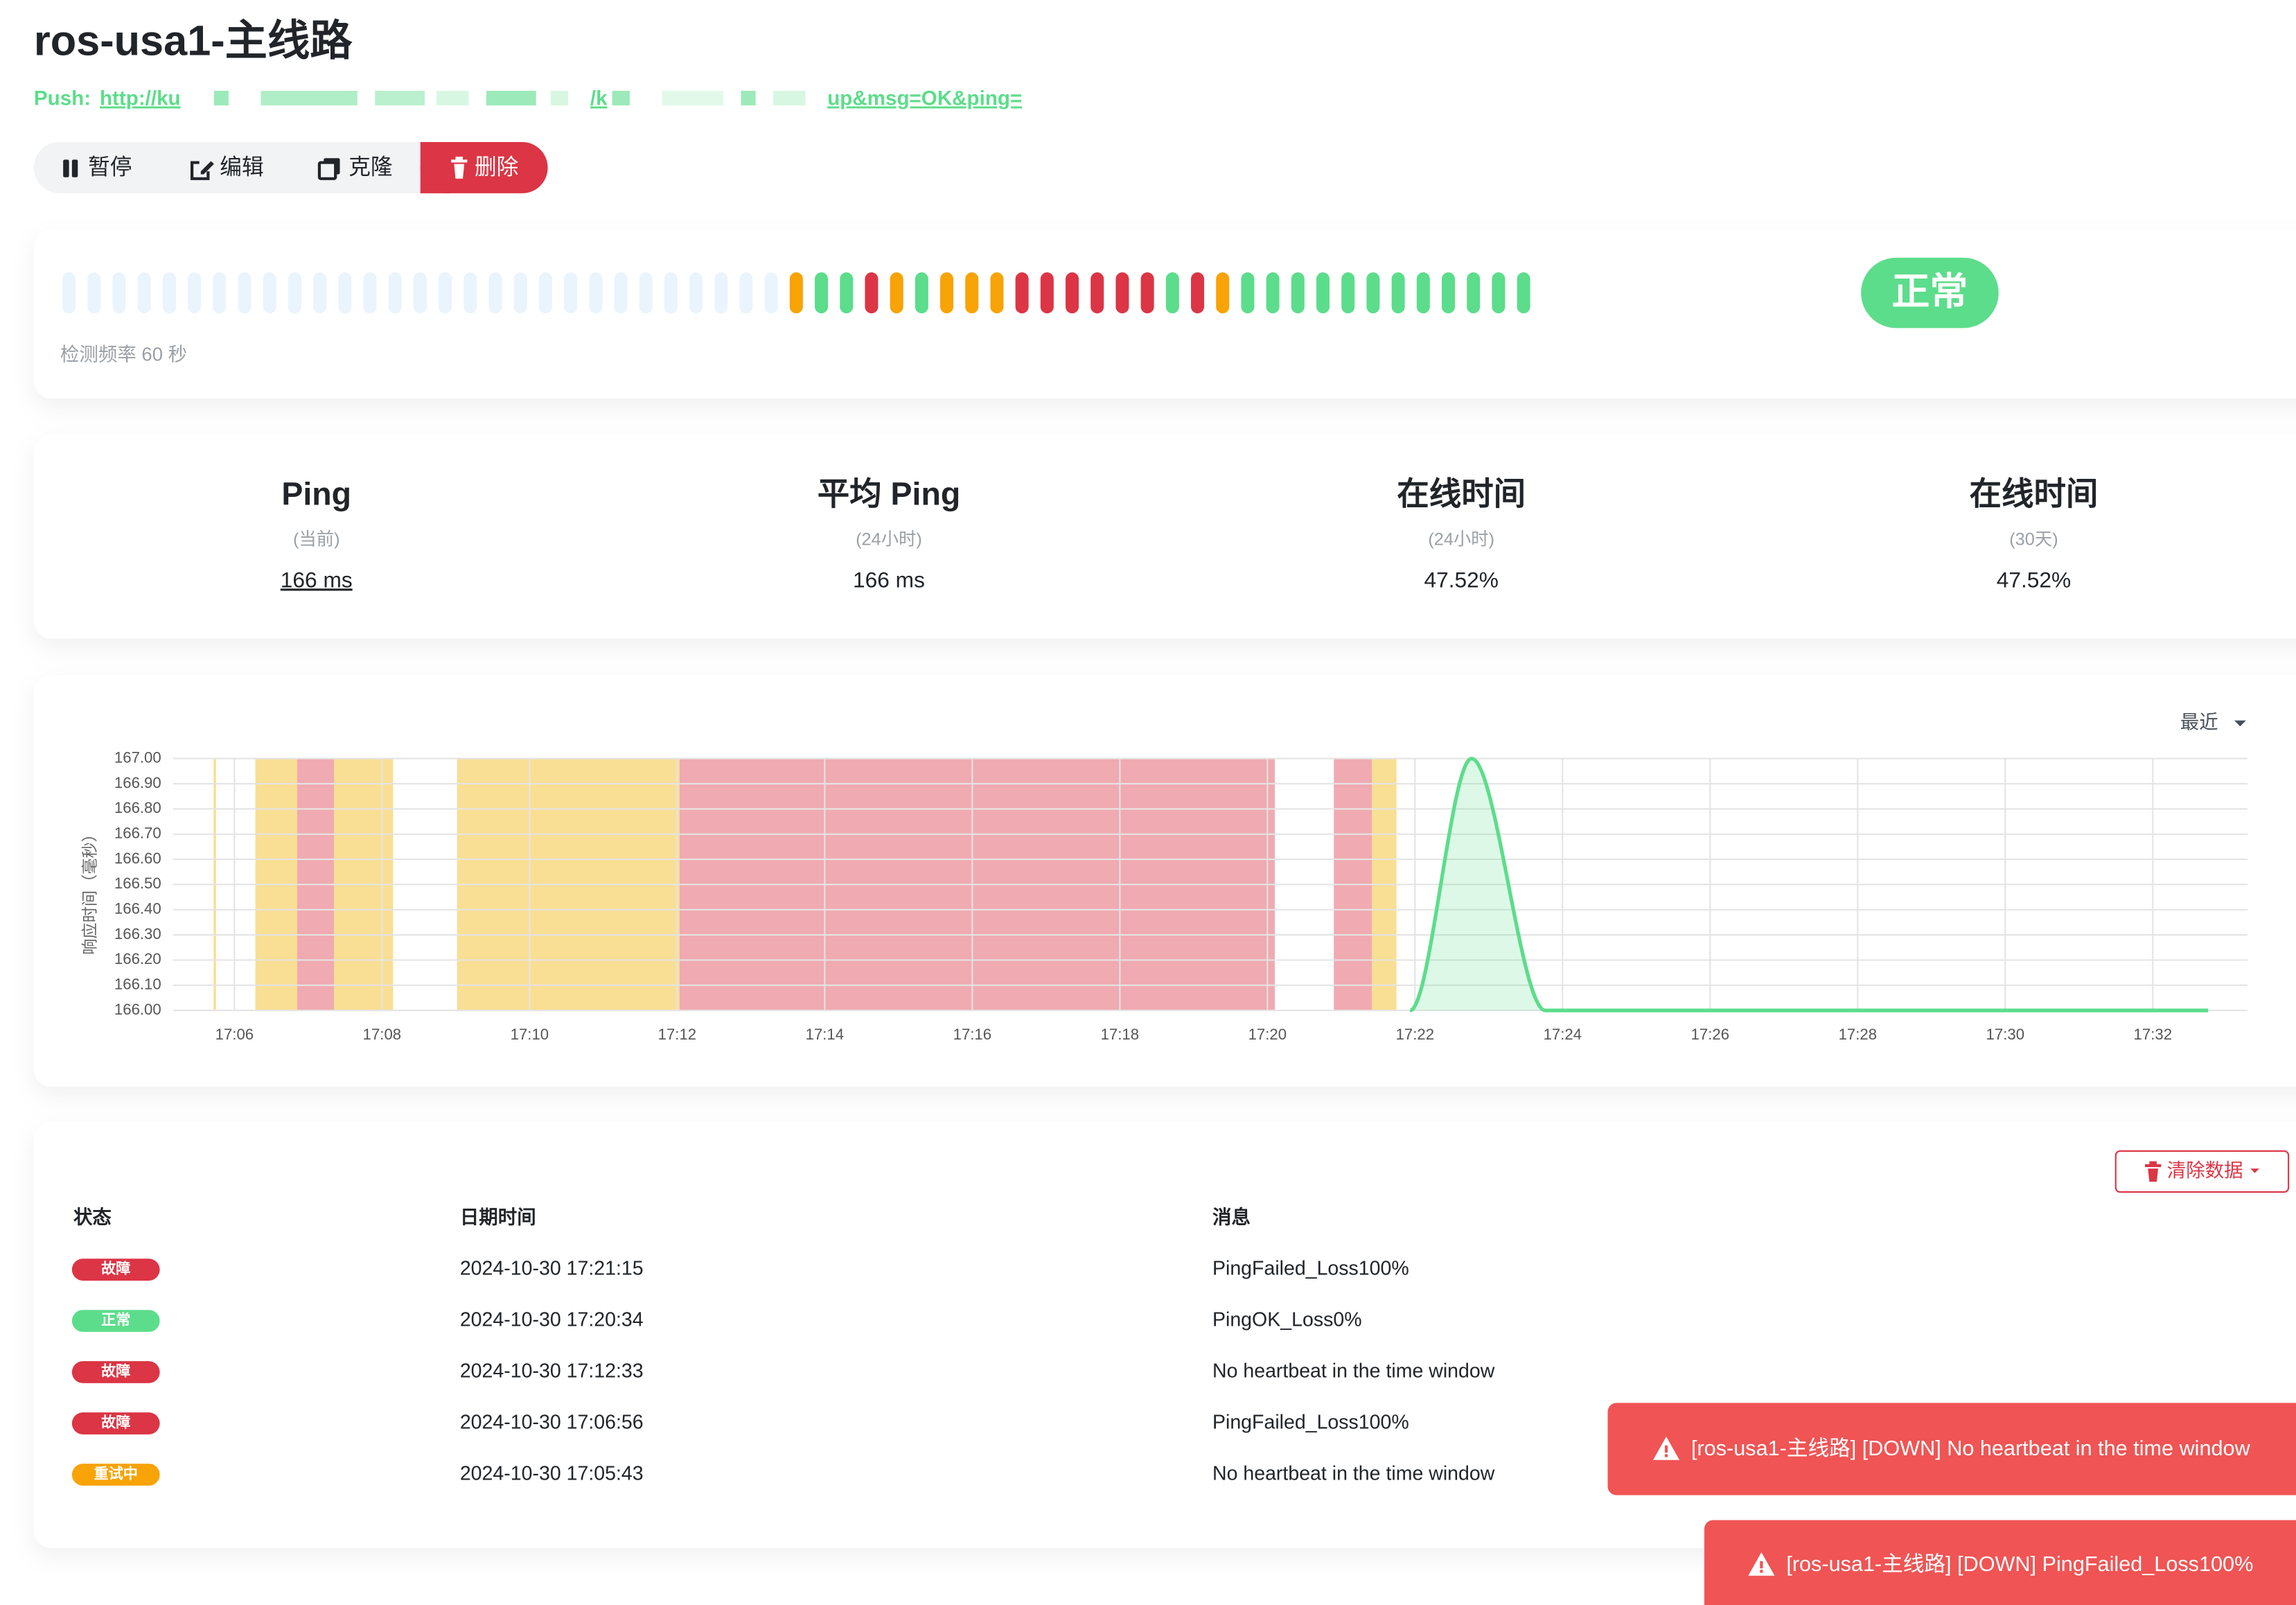 This screenshot has width=2296, height=1605. I want to click on toast-icon-dot, so click(1666, 1455).